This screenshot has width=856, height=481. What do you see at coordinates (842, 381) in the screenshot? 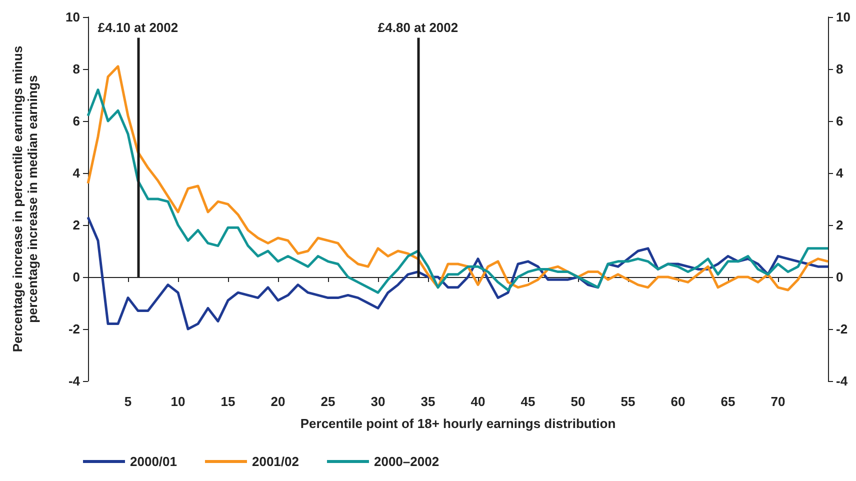
I see `y2-tick-label: -4` at bounding box center [842, 381].